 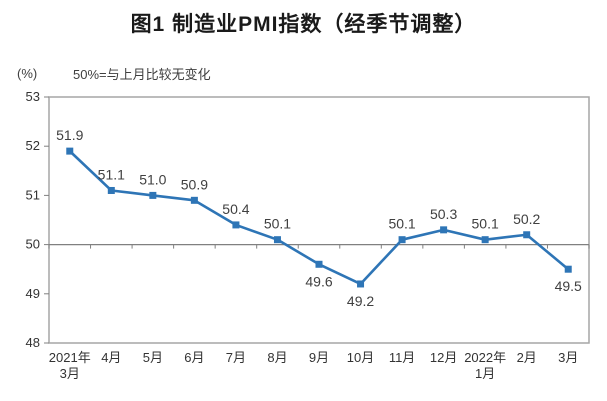 What do you see at coordinates (111, 174) in the screenshot?
I see `data-label: 51.1` at bounding box center [111, 174].